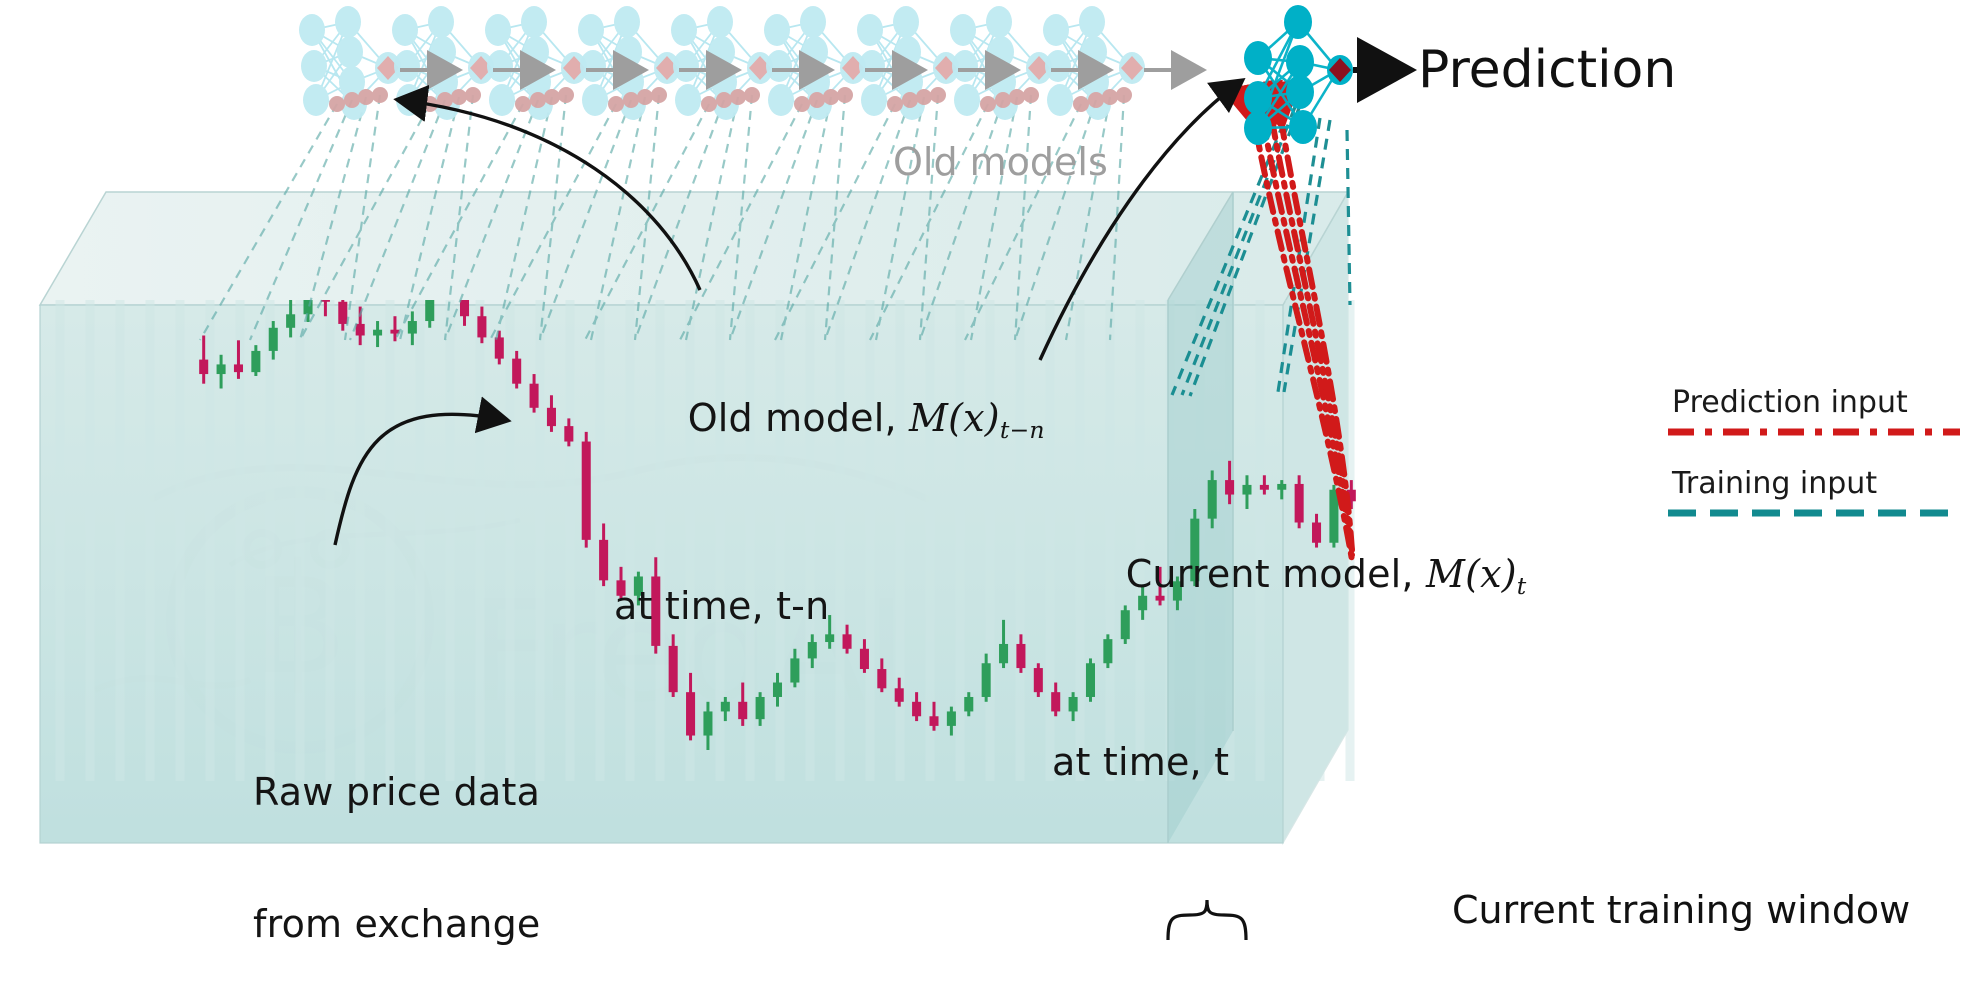  I want to click on current-model-annotation-line1: Current model, M(x)t, so click(1326, 576).